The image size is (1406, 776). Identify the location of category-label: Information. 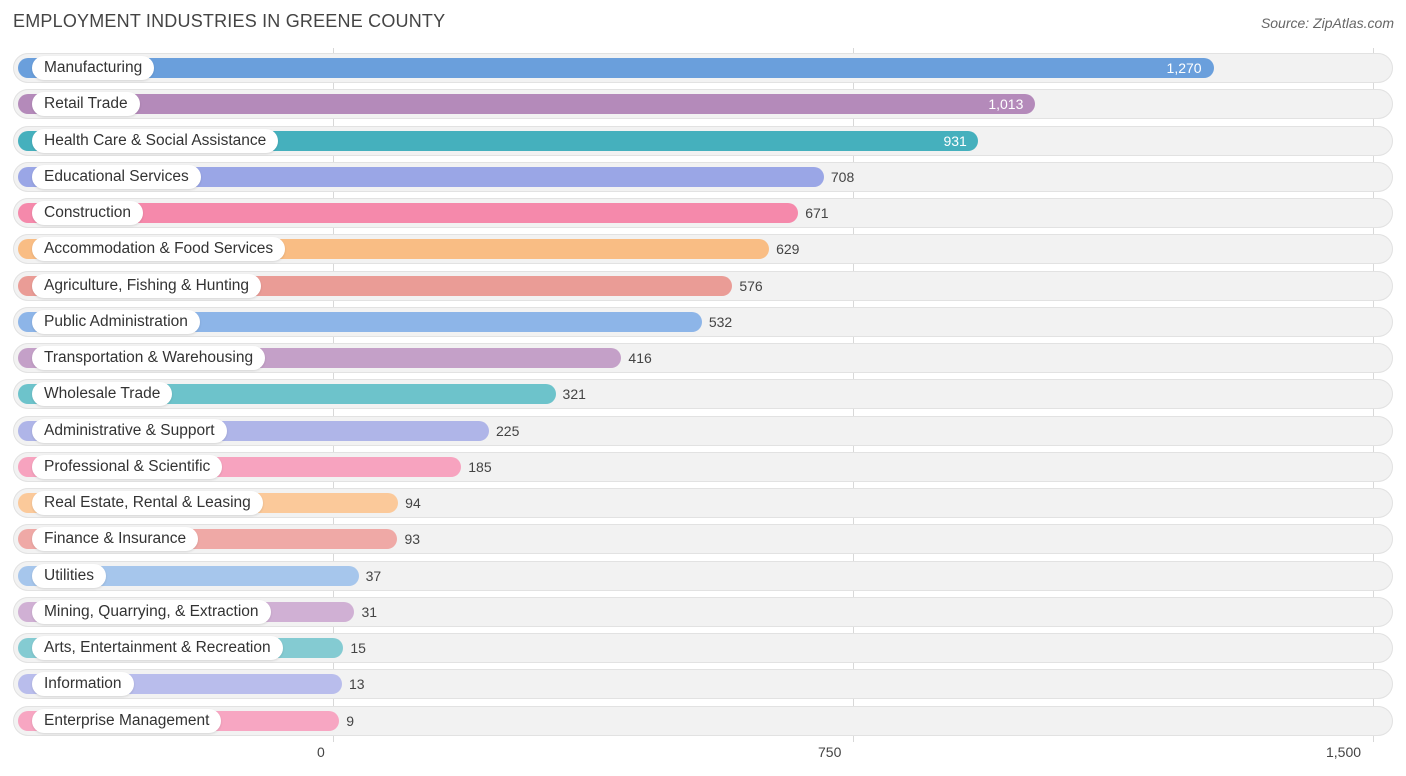
(83, 684).